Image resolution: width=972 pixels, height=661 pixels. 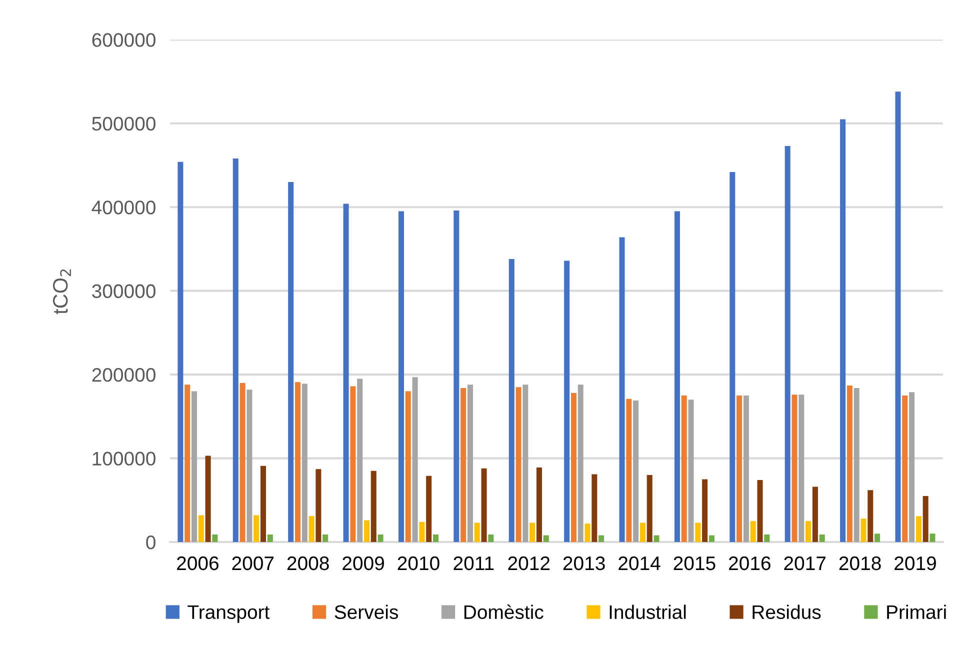 I want to click on legend-label: Residus, so click(x=786, y=612).